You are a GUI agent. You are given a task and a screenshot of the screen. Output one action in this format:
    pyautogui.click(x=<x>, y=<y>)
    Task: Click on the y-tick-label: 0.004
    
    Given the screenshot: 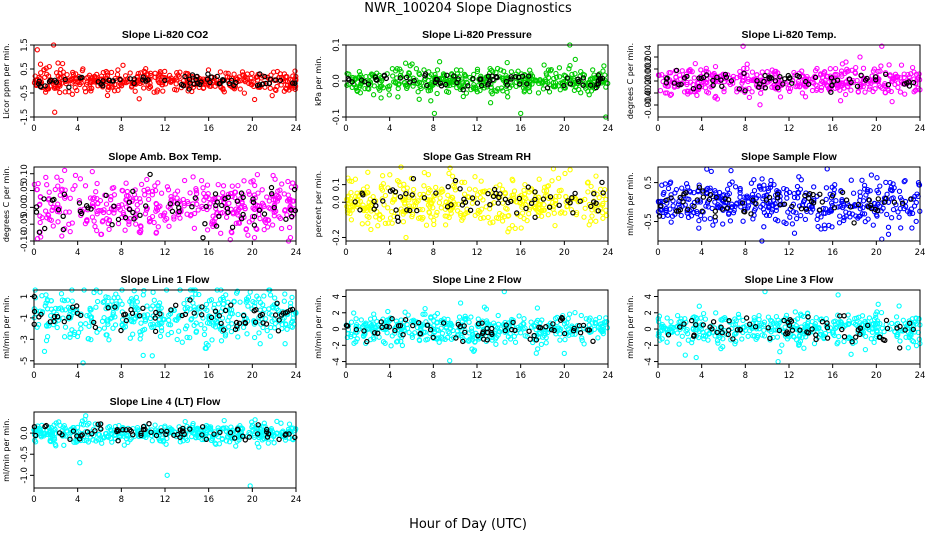 What is the action you would take?
    pyautogui.click(x=649, y=57)
    